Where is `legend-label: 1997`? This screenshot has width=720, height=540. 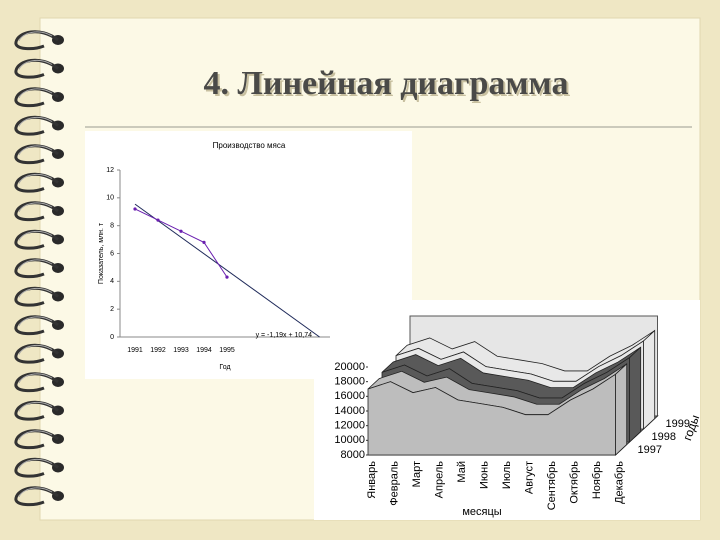
legend-label: 1997 is located at coordinates (650, 450).